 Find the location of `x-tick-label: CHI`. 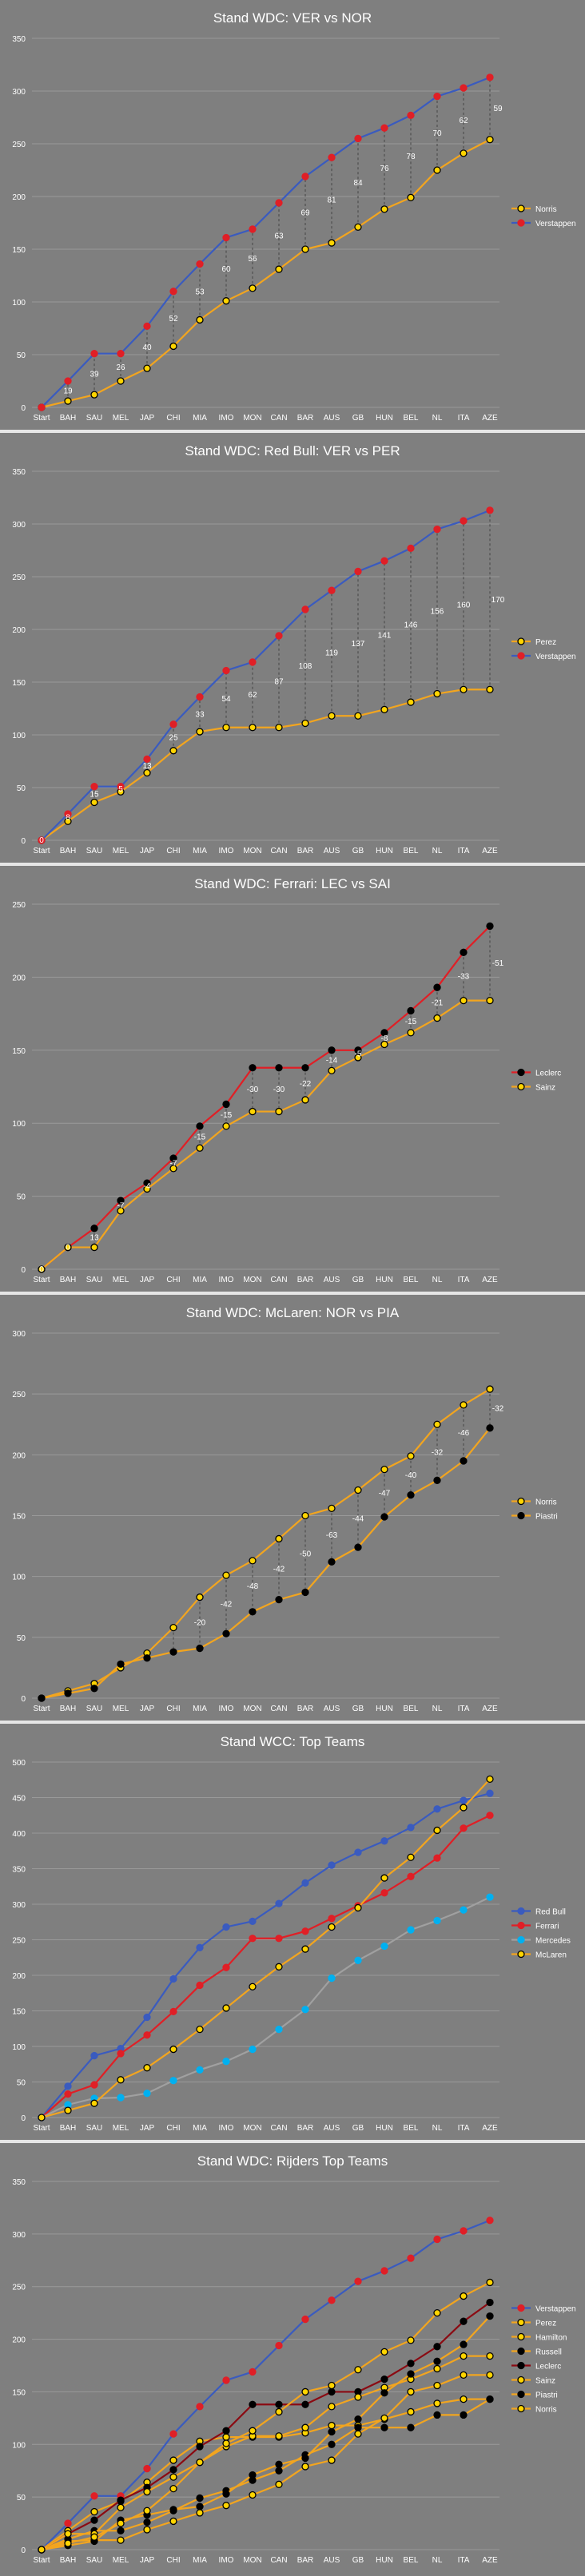

x-tick-label: CHI is located at coordinates (173, 2560).